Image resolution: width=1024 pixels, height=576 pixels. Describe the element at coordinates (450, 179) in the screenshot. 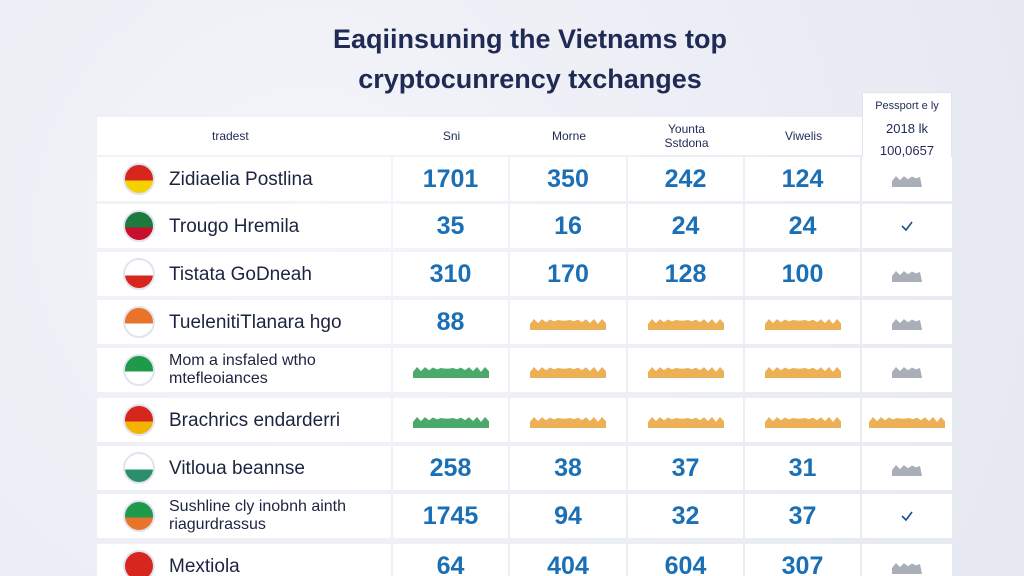

I see `value-cell: 1701` at that location.